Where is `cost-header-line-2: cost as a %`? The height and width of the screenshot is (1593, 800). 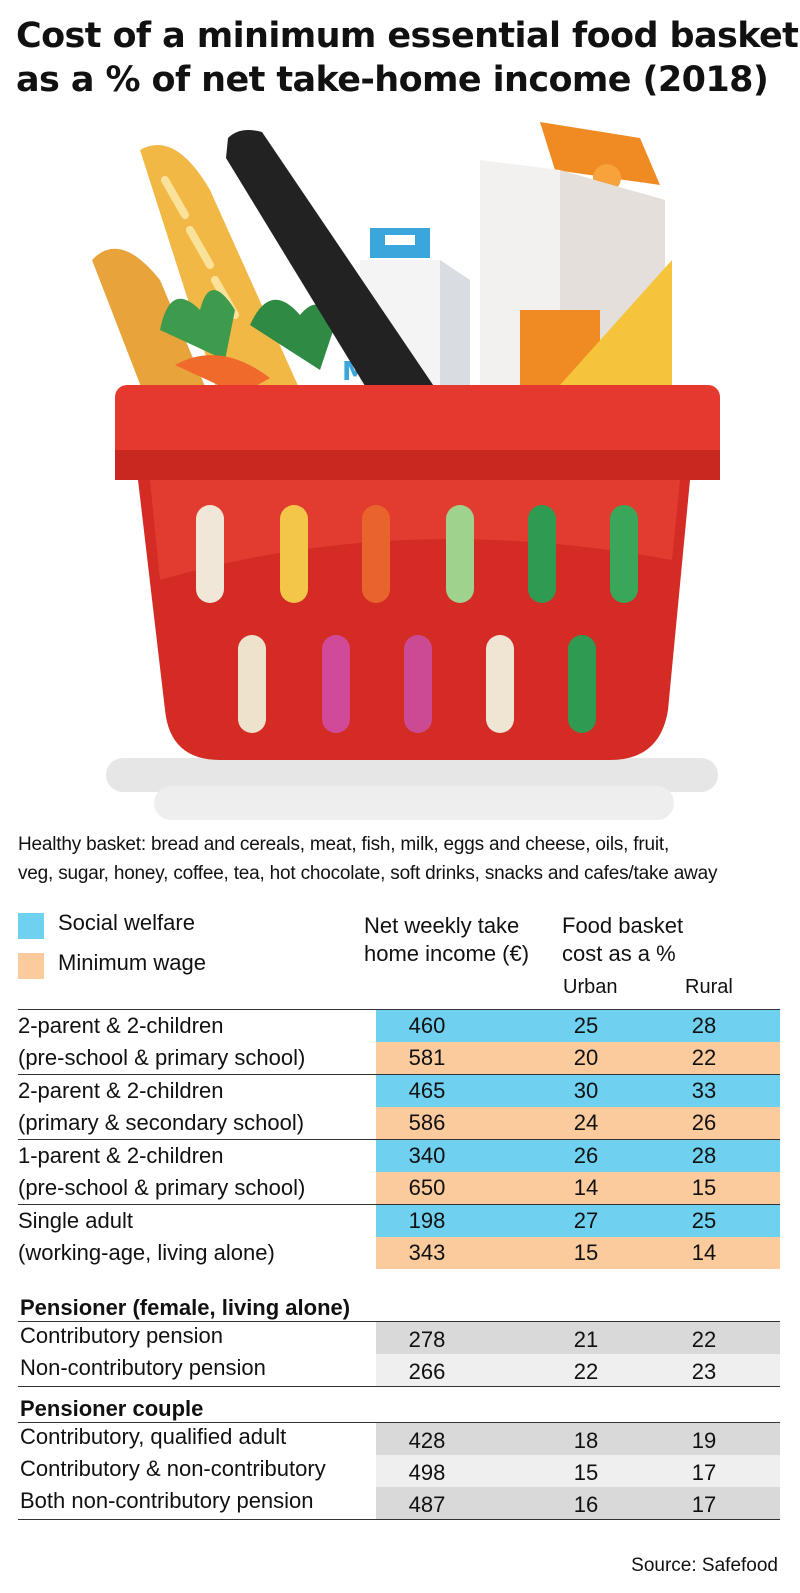
cost-header-line-2: cost as a % is located at coordinates (619, 953).